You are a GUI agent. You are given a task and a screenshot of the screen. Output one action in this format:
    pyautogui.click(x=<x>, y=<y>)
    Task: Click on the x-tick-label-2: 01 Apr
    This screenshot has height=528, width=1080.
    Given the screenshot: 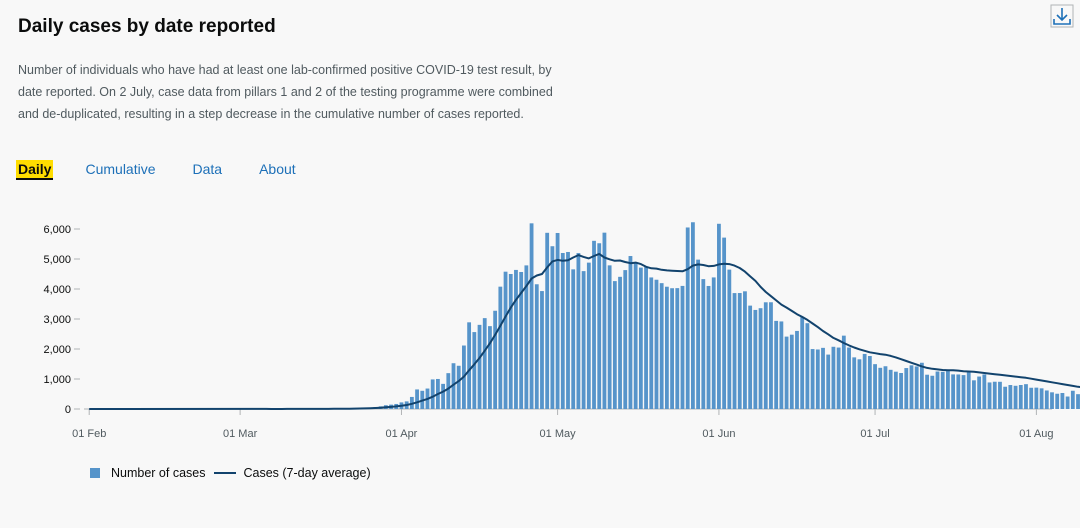 What is the action you would take?
    pyautogui.click(x=402, y=434)
    